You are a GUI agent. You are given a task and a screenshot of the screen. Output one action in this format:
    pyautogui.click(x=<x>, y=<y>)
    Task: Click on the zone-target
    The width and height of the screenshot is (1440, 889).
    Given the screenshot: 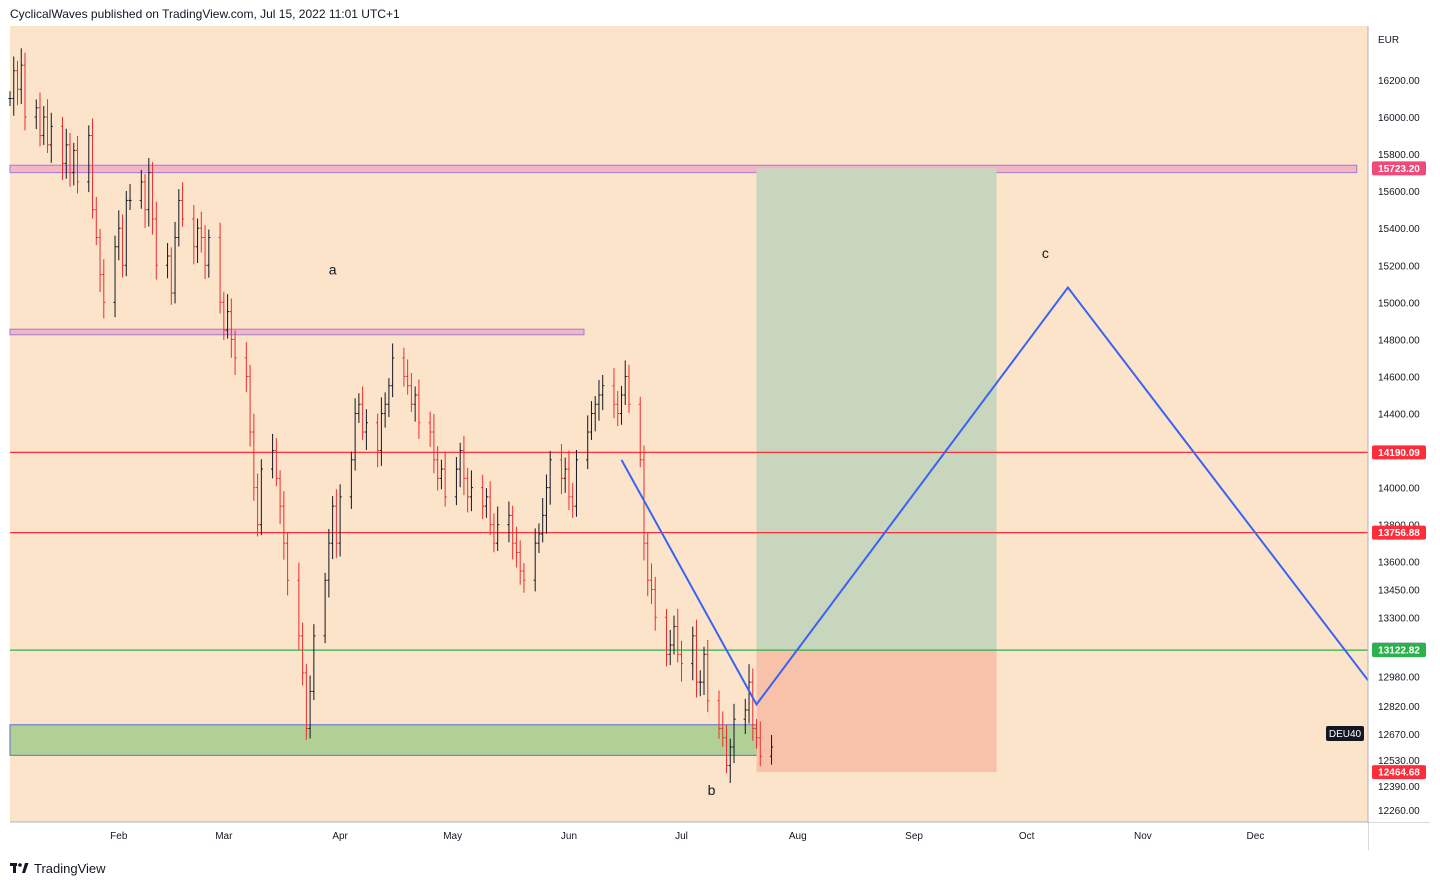 What is the action you would take?
    pyautogui.click(x=876, y=409)
    